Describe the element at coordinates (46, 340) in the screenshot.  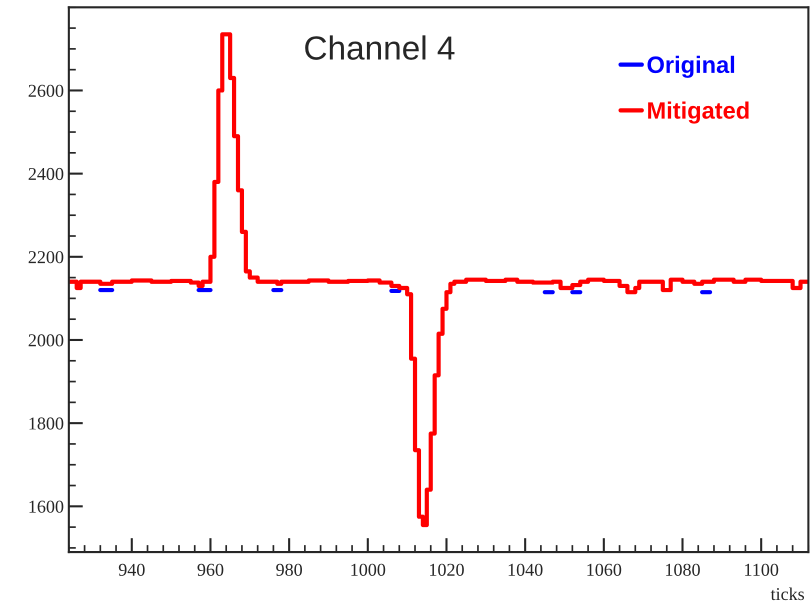
I see `y-tick-label: 2000` at that location.